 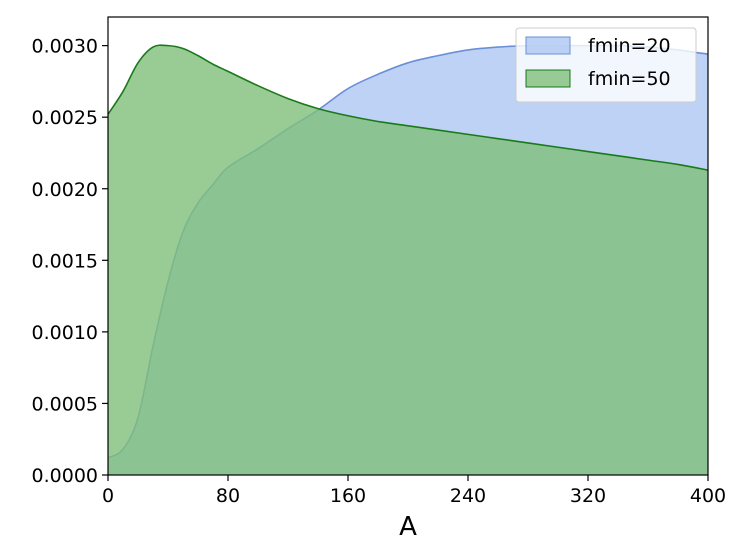 I want to click on legend: fmin=20 fmin=50, so click(x=606, y=65).